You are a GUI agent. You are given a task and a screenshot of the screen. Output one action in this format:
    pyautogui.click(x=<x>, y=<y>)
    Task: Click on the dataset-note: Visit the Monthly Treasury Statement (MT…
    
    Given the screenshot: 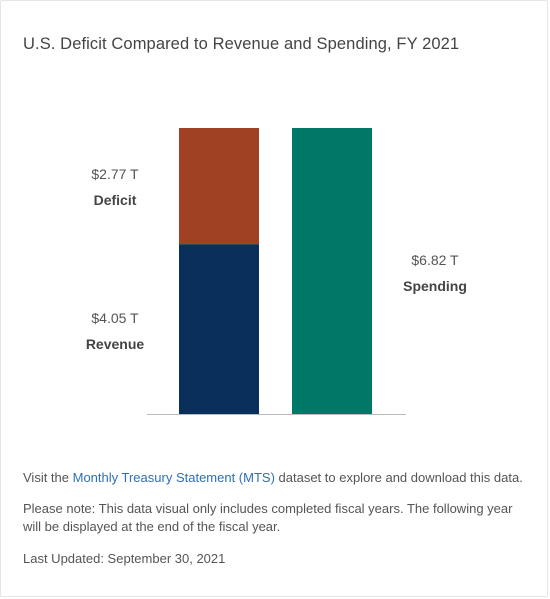 What is the action you would take?
    pyautogui.click(x=275, y=478)
    